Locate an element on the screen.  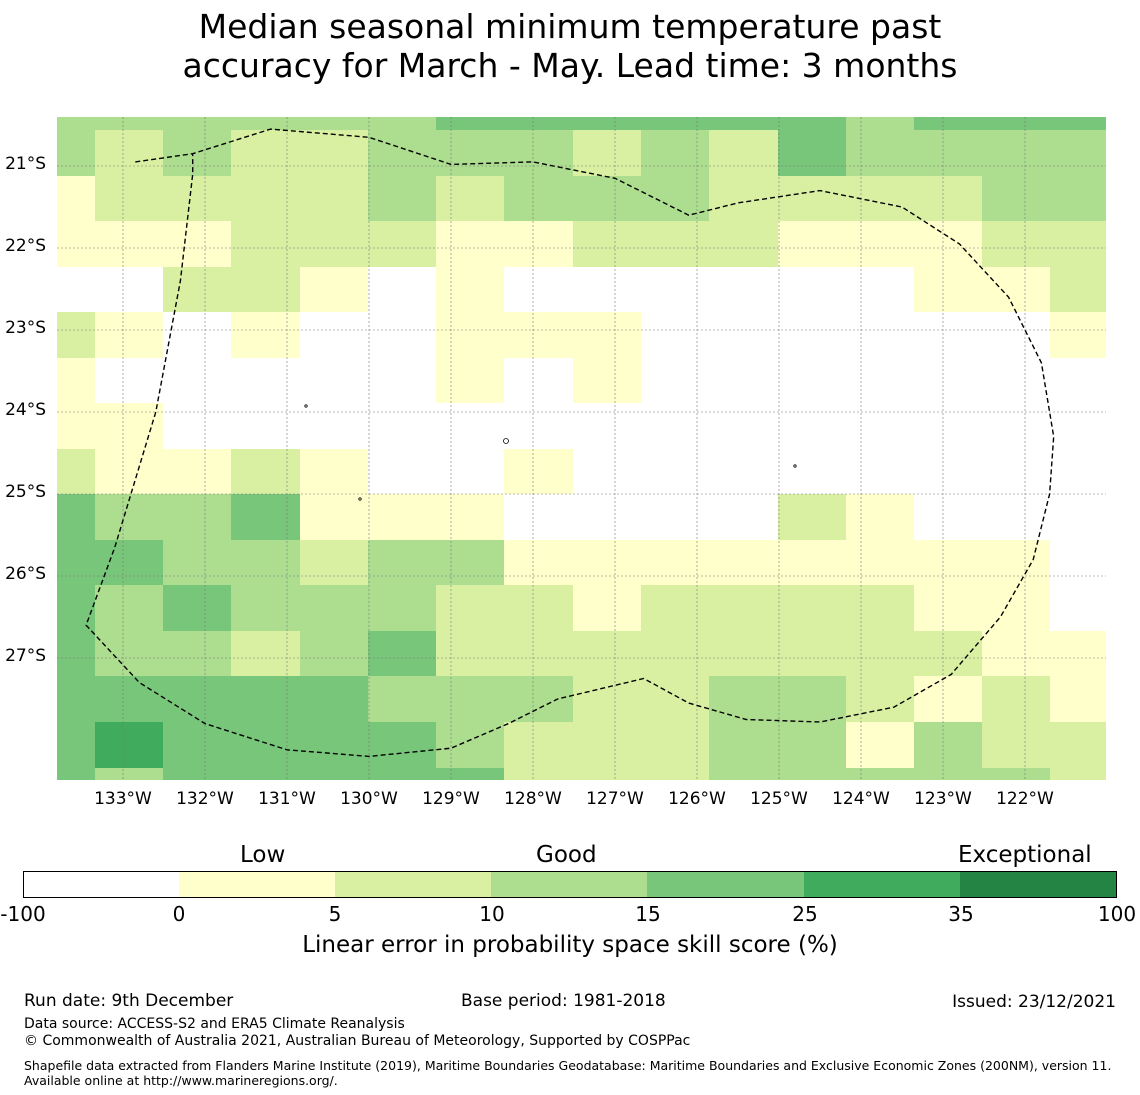
colorbar-tick-5: 5 is located at coordinates (335, 914).